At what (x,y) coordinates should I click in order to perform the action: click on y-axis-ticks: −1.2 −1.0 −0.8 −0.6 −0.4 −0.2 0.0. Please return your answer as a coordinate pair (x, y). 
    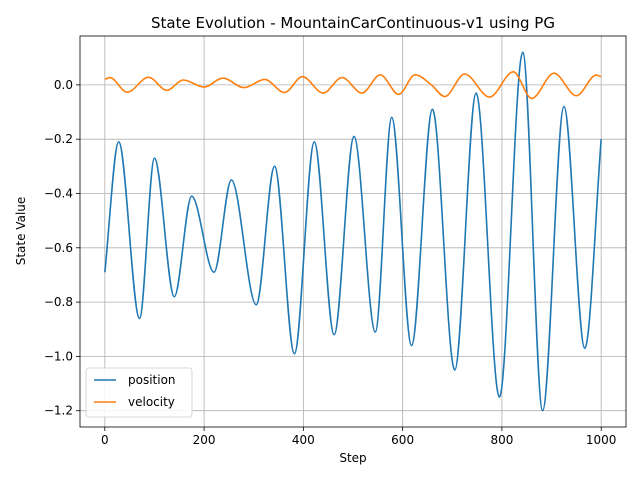
    Looking at the image, I should click on (62, 248).